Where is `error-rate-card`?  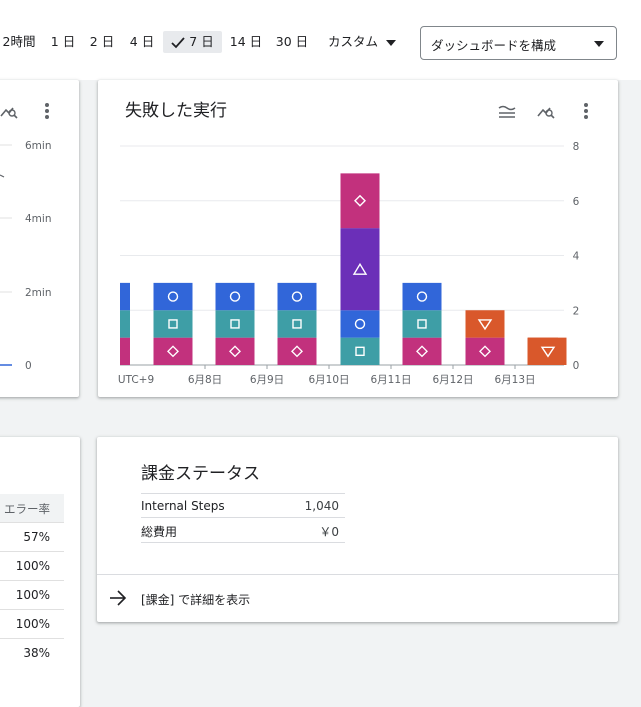
error-rate-card is located at coordinates (40, 572).